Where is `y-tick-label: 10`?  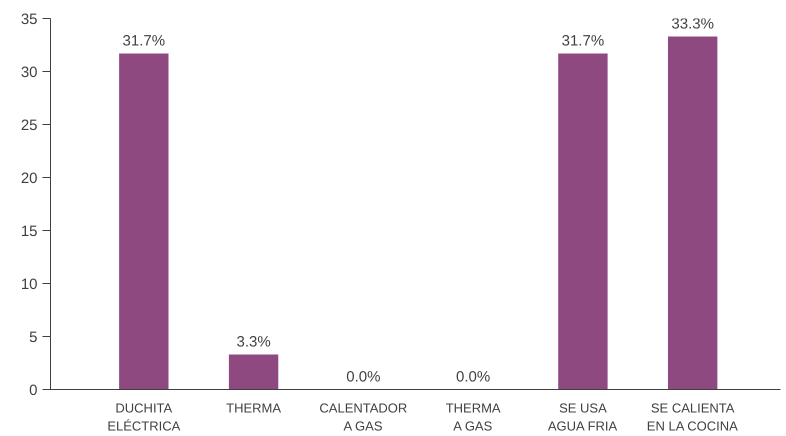 y-tick-label: 10 is located at coordinates (29, 284).